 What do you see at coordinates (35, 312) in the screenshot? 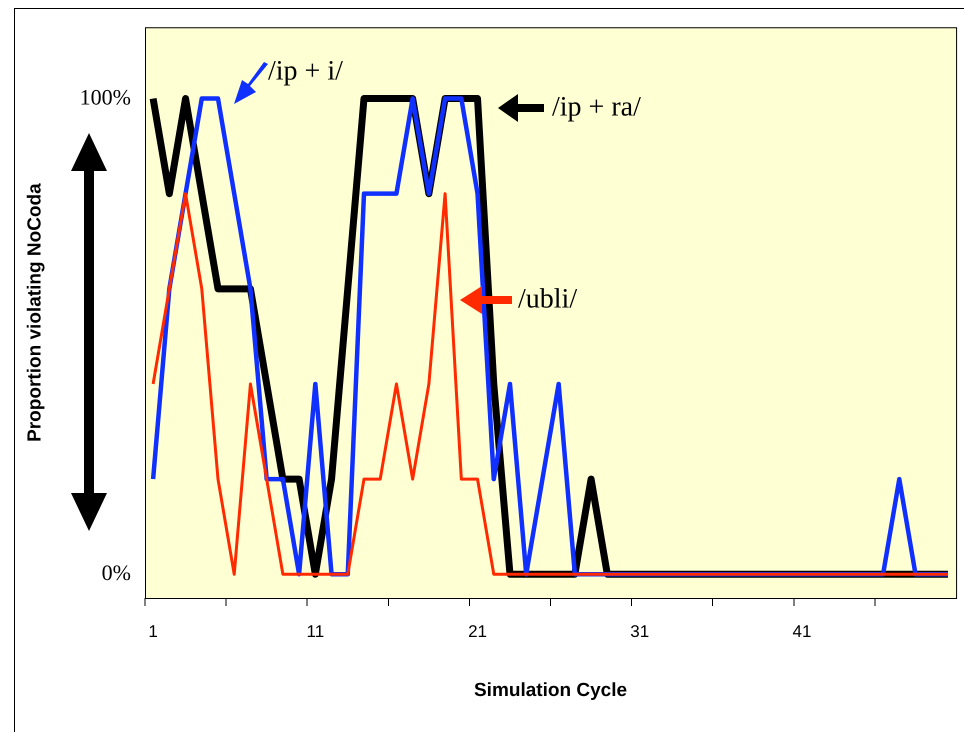
I see `y-axis-title: Proportion violating NoCoda` at bounding box center [35, 312].